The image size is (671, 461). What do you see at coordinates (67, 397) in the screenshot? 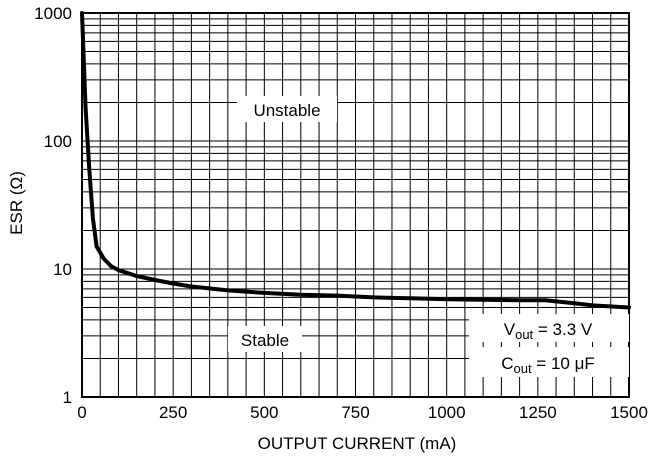
I see `y-tick-label: 1` at bounding box center [67, 397].